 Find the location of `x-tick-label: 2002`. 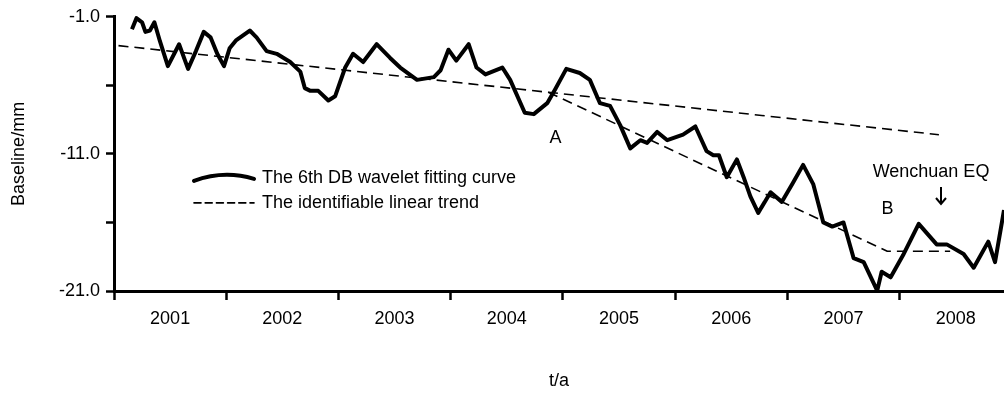

x-tick-label: 2002 is located at coordinates (282, 317).